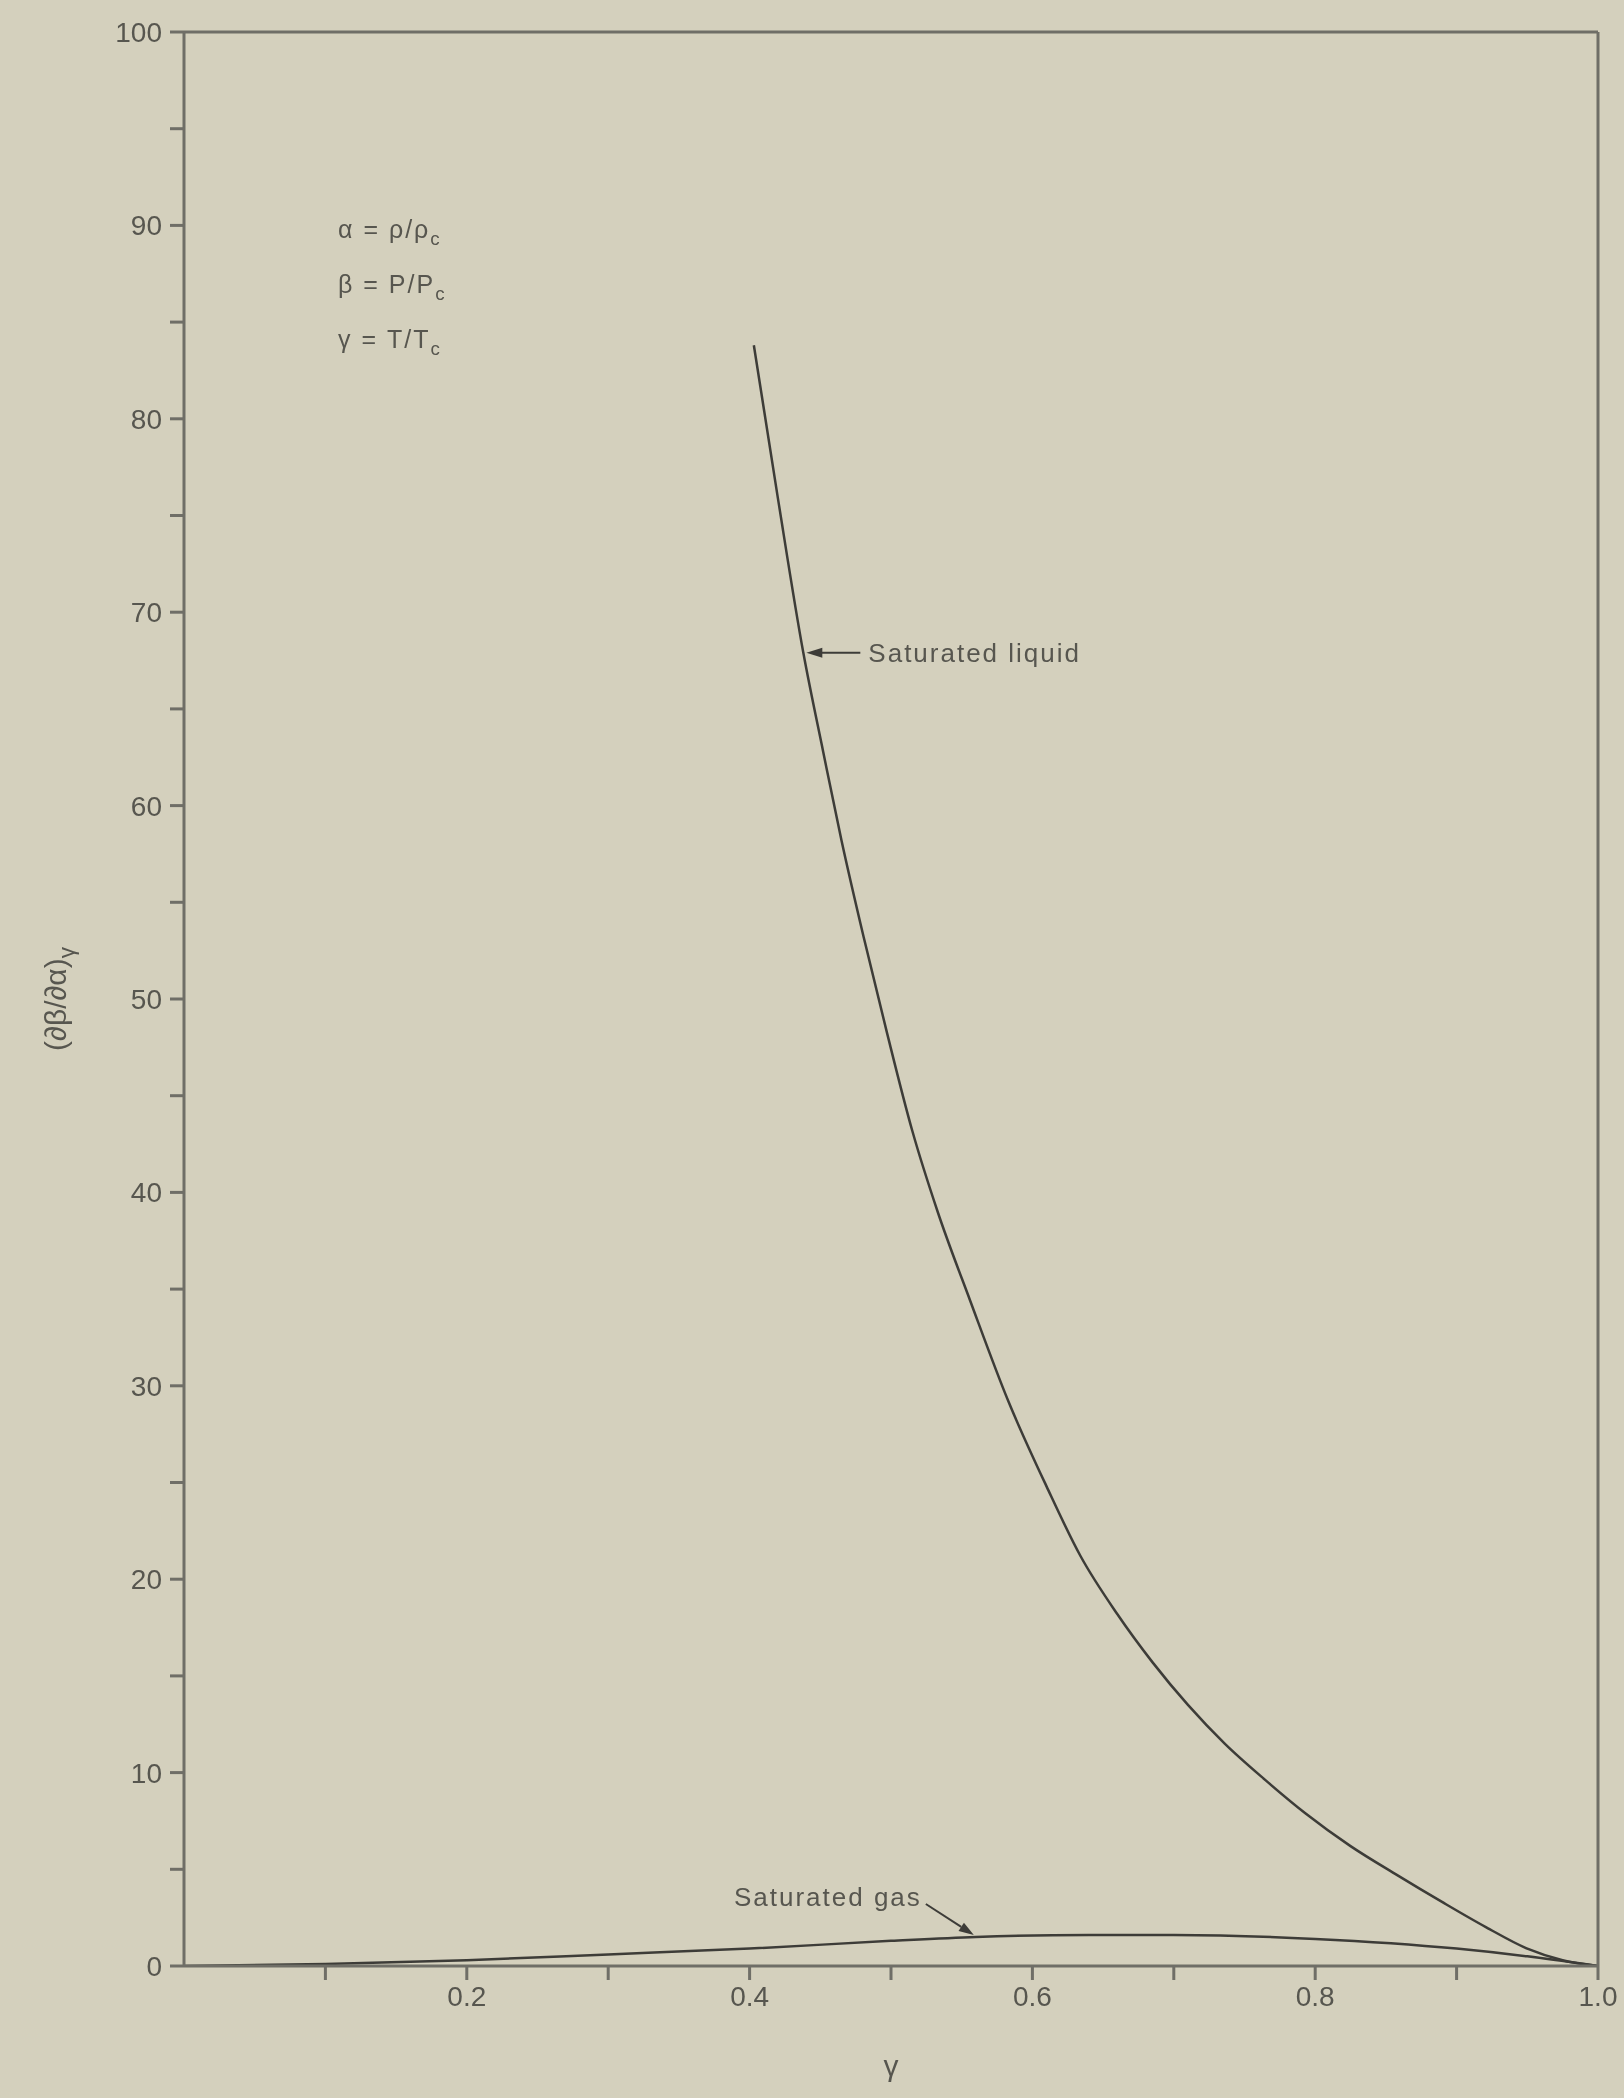 The width and height of the screenshot is (1624, 2098). I want to click on series-label: Saturated gas, so click(827, 1896).